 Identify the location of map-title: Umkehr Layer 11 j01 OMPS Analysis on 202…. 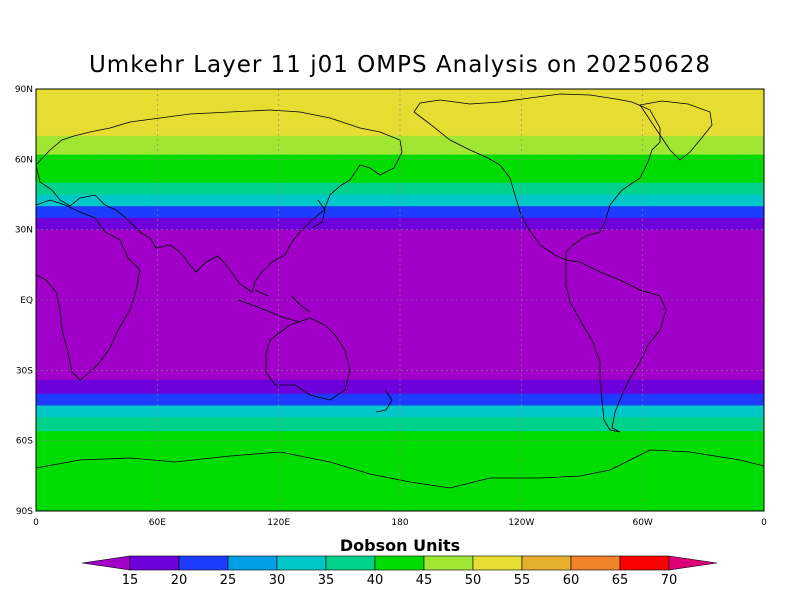
(400, 65).